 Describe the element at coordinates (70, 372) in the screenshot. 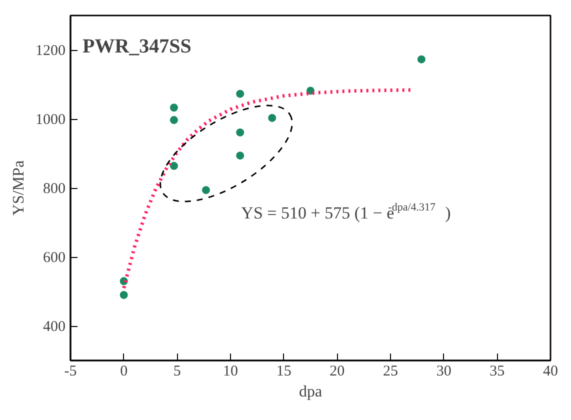

I see `x-tick-label: -5` at that location.